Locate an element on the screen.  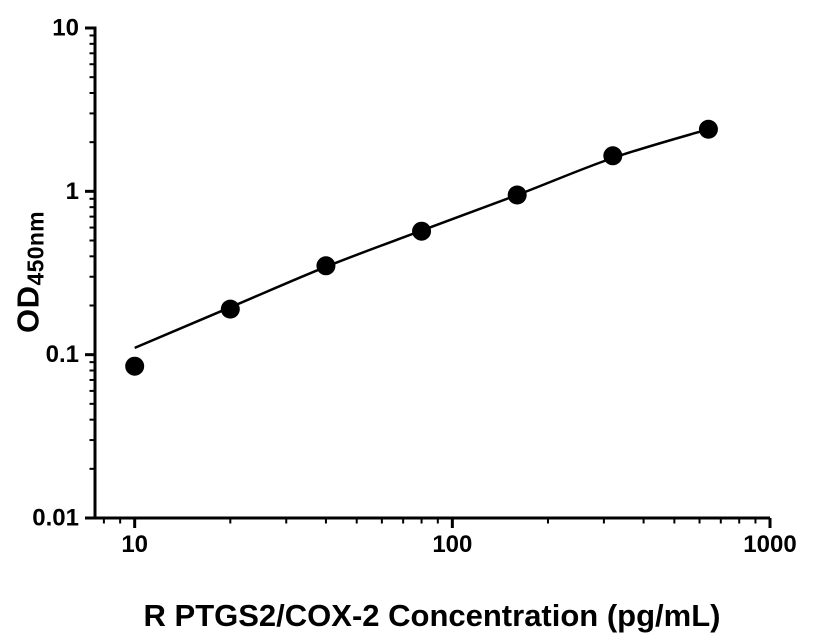
y-tick-label: 10 is located at coordinates (65, 28).